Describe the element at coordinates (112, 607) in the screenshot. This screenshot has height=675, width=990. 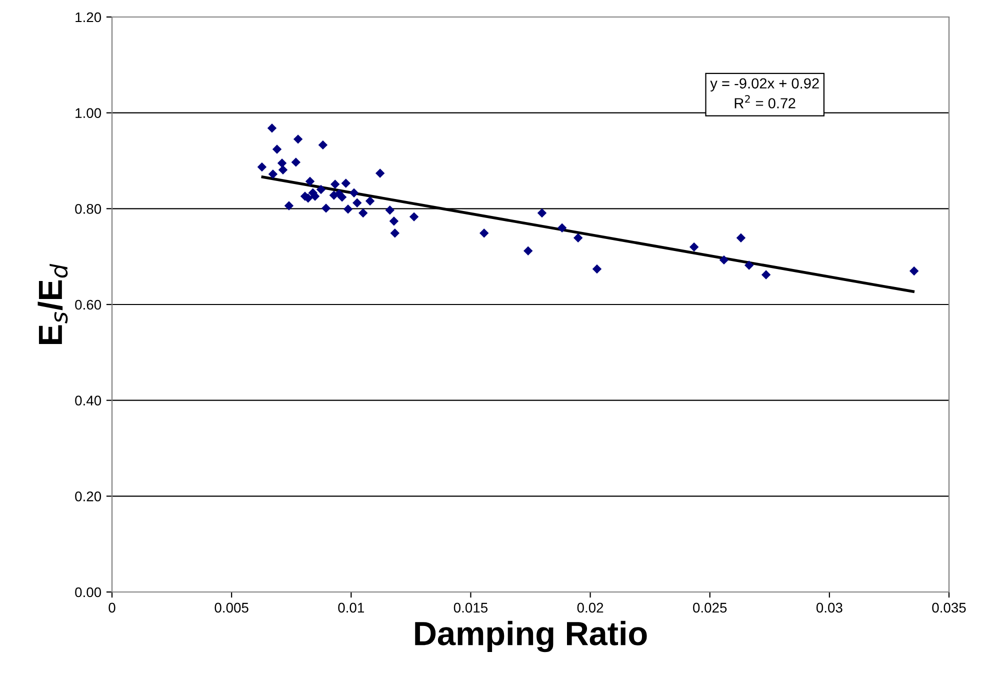
I see `x-tick-label: 0` at that location.